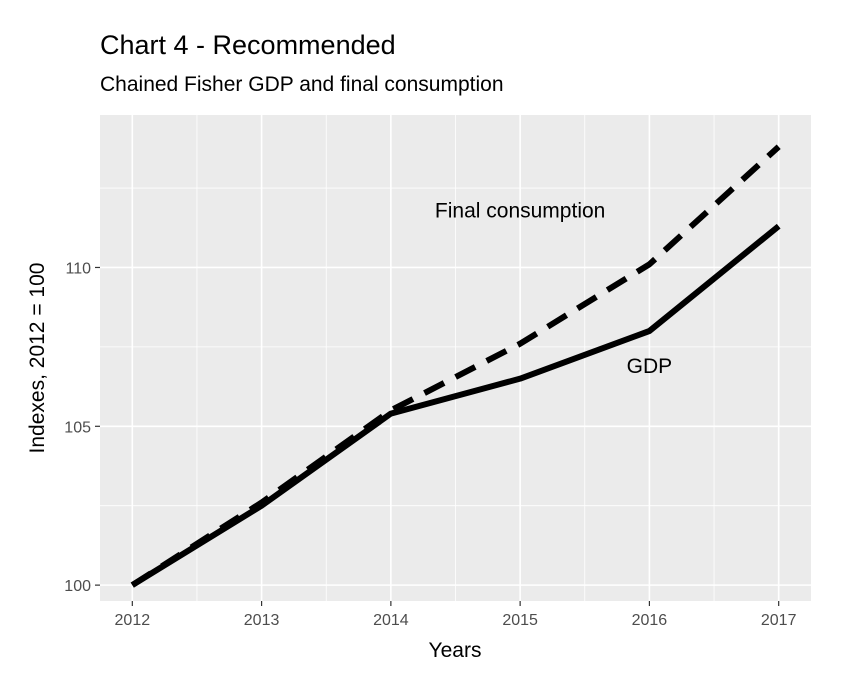 The width and height of the screenshot is (854, 681). What do you see at coordinates (779, 620) in the screenshot?
I see `x-tick-label: 2017` at bounding box center [779, 620].